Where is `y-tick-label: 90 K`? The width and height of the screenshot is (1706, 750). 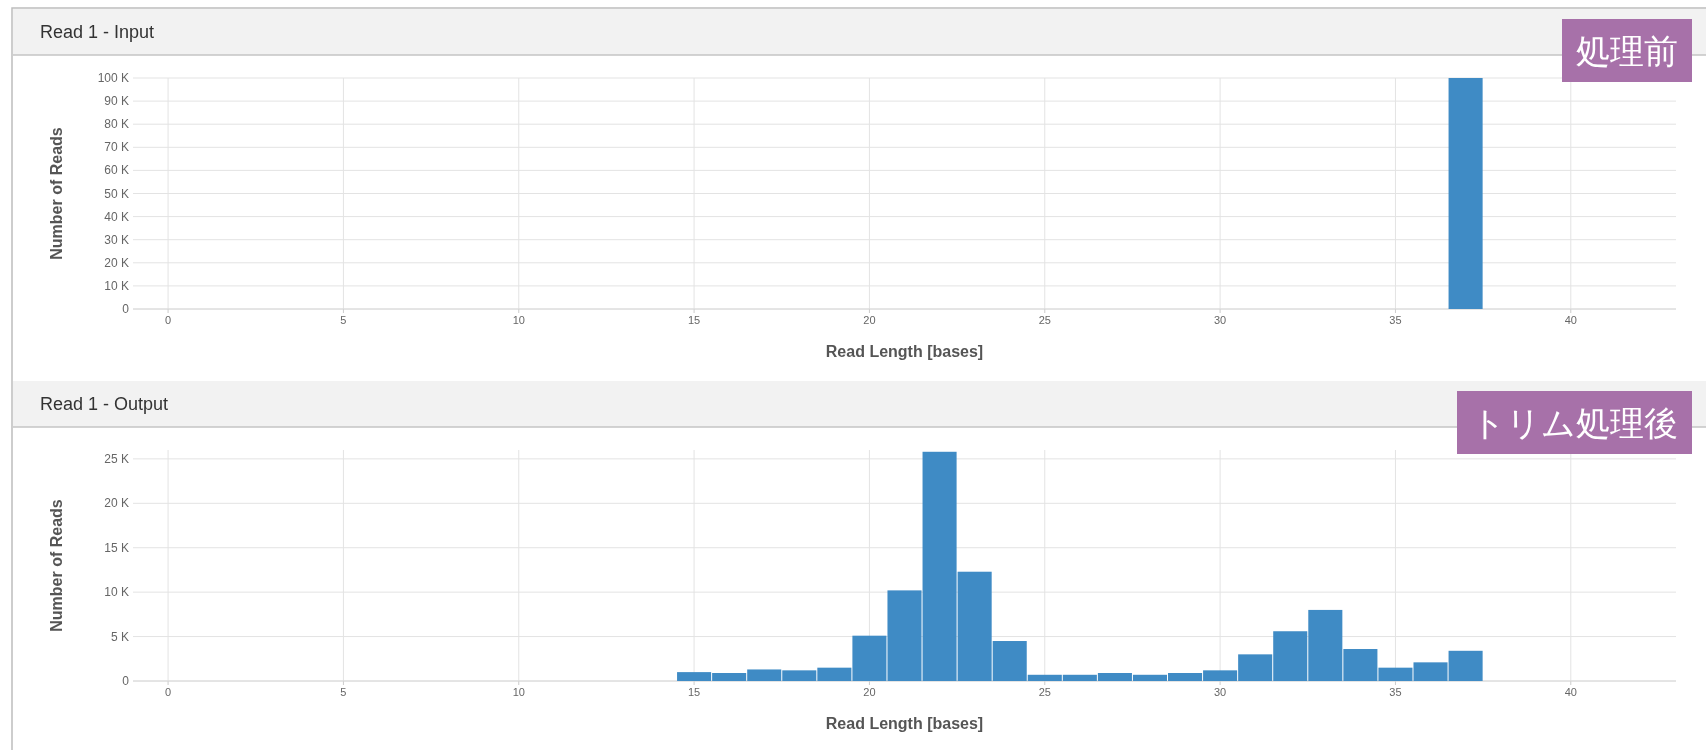
y-tick-label: 90 K is located at coordinates (116, 101).